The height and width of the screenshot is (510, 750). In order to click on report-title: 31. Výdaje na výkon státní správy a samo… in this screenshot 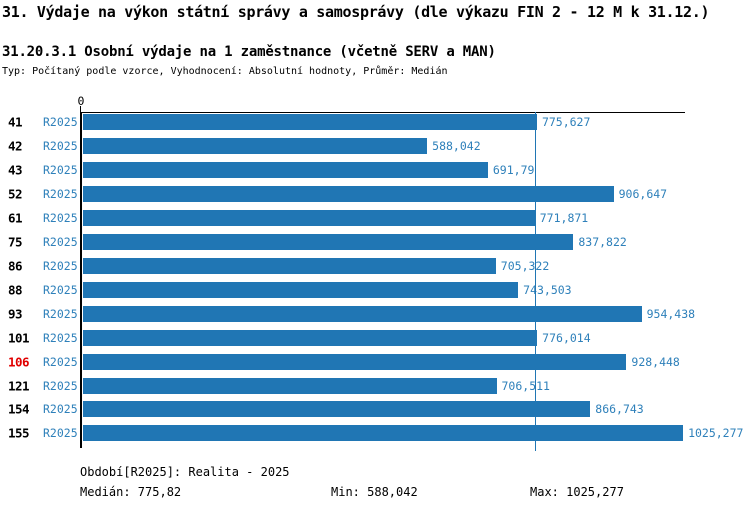, I will do `click(356, 12)`.